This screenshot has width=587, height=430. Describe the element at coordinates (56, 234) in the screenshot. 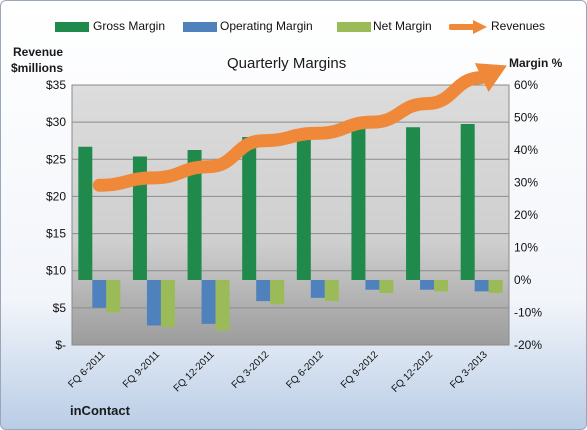

I see `left-tick-label: $15` at that location.